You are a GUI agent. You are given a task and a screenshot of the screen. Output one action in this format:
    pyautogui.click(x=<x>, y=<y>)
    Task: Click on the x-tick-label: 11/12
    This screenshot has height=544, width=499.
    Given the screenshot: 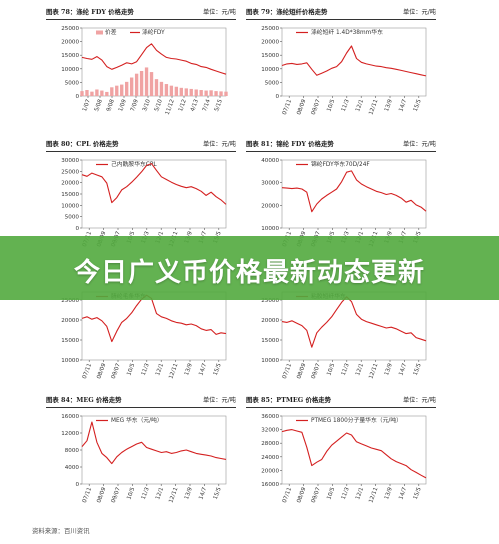 What is the action you would take?
    pyautogui.click(x=170, y=107)
    